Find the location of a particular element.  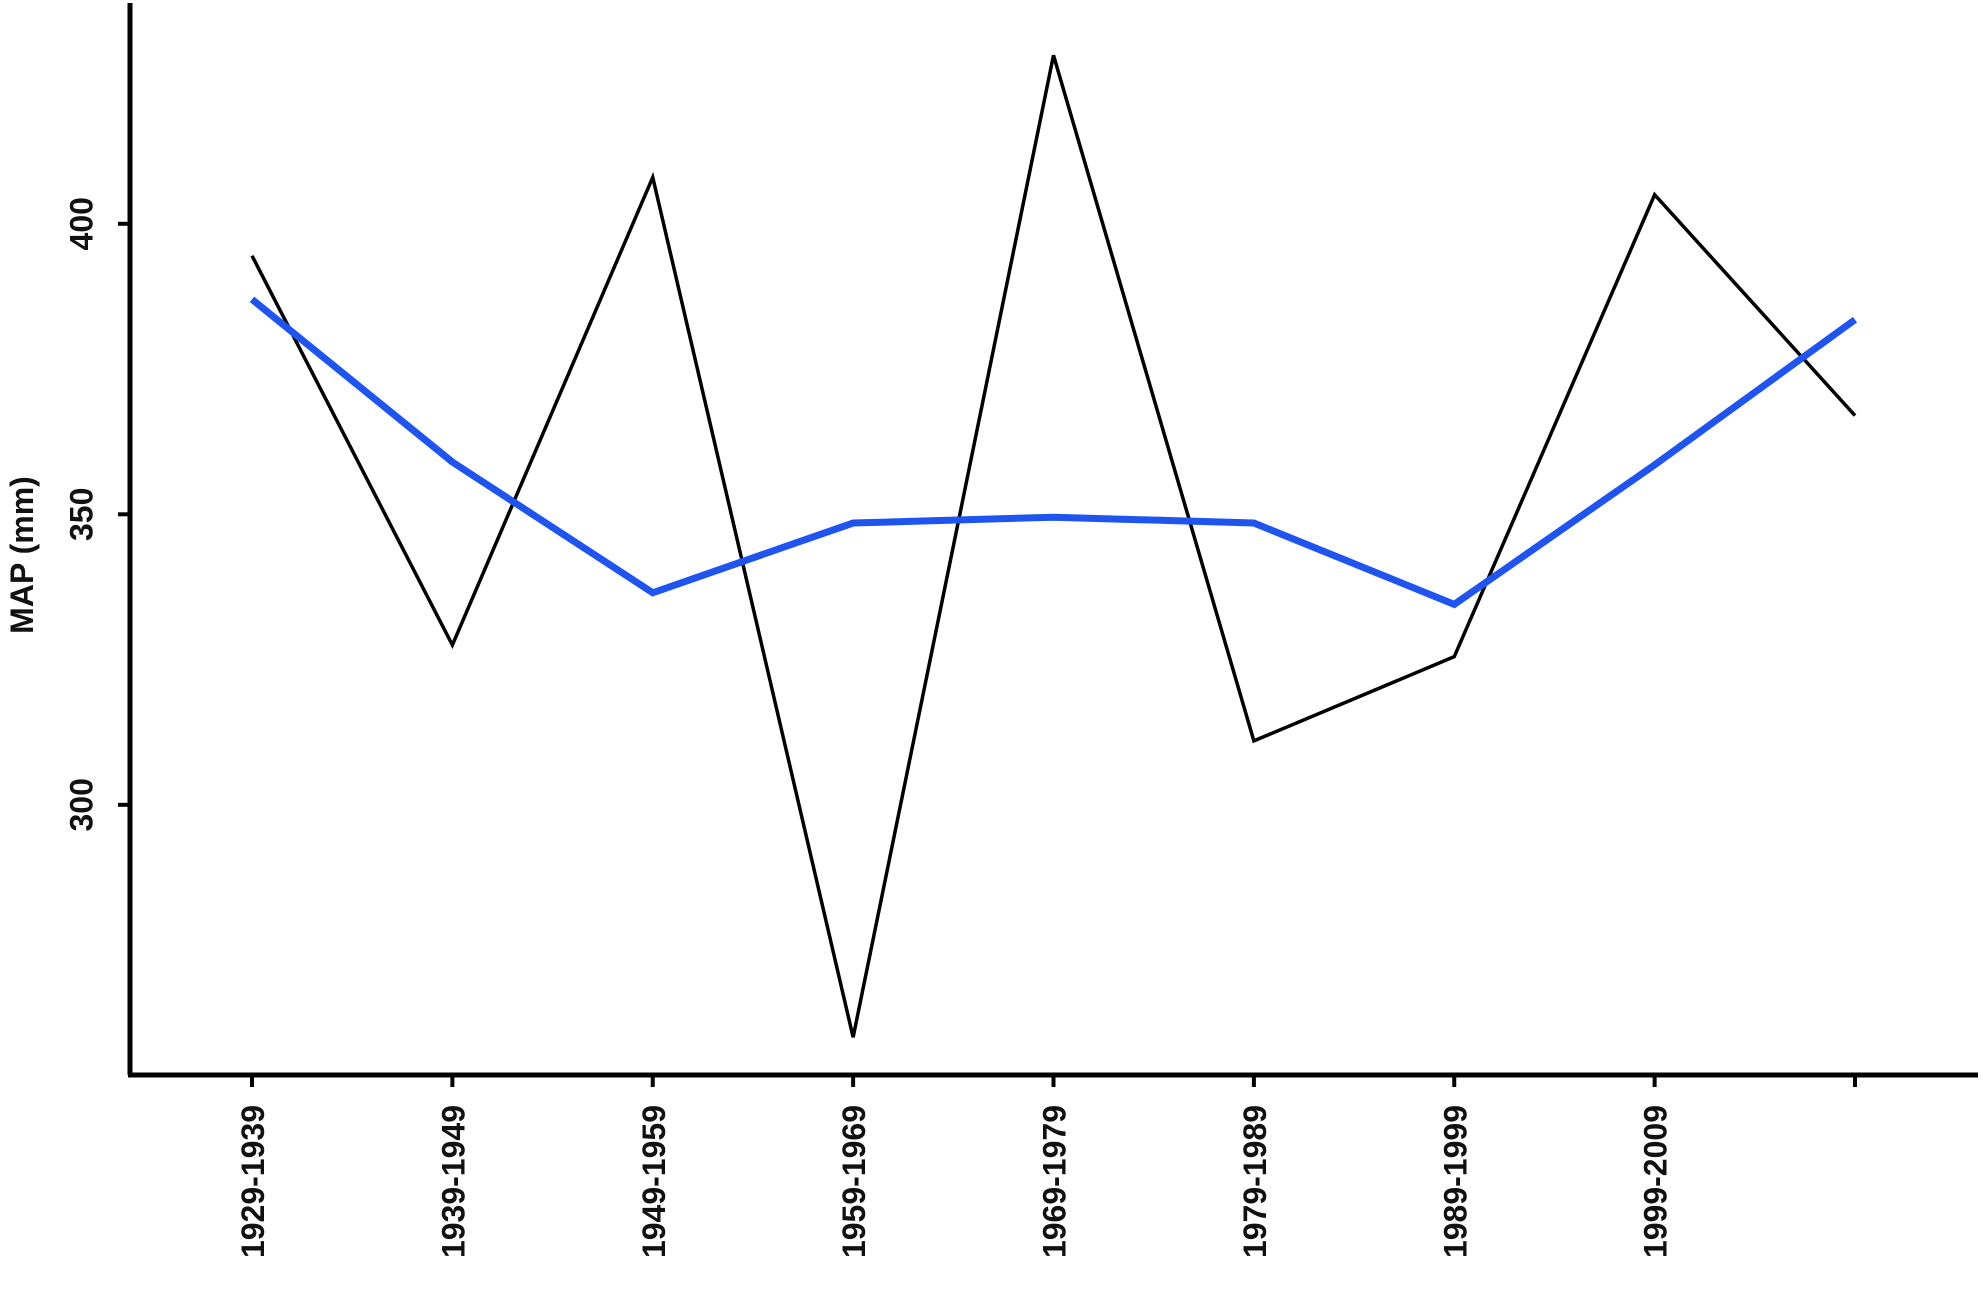

x-tick-label: 1939-1949 is located at coordinates (453, 1181).